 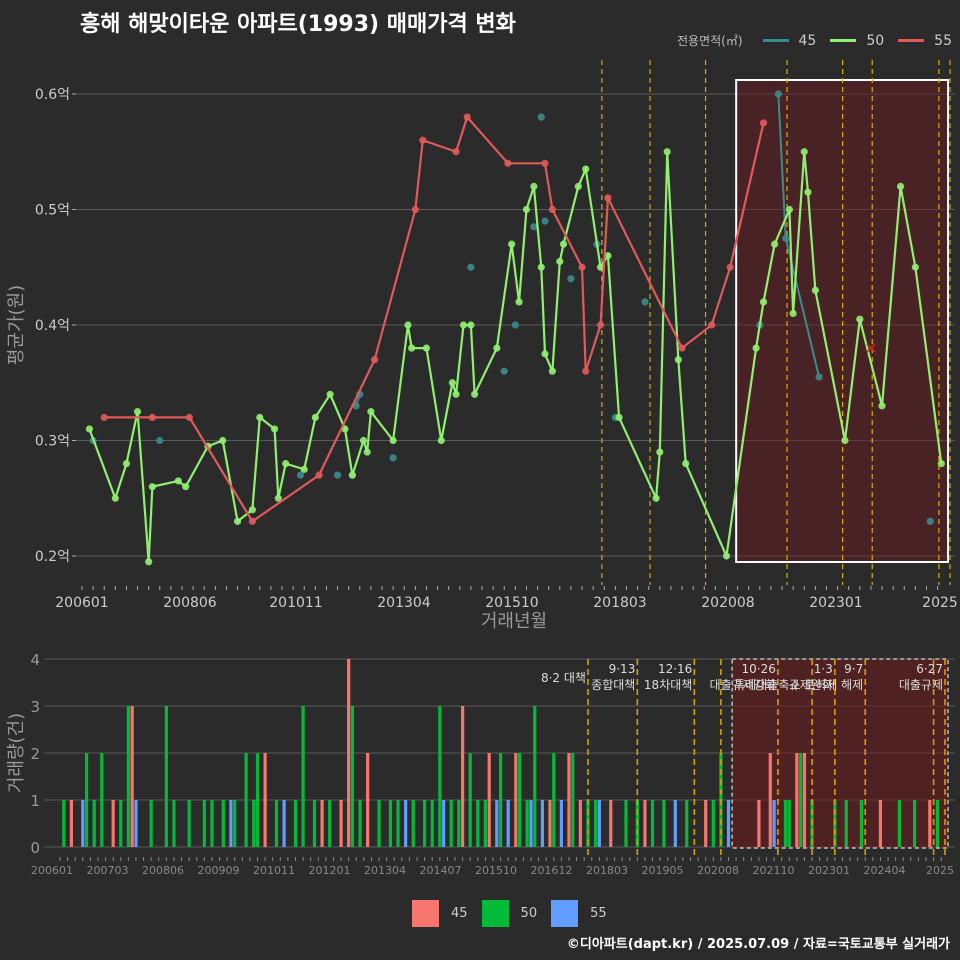 I want to click on bottom-xtick-label: 201803, so click(x=607, y=870).